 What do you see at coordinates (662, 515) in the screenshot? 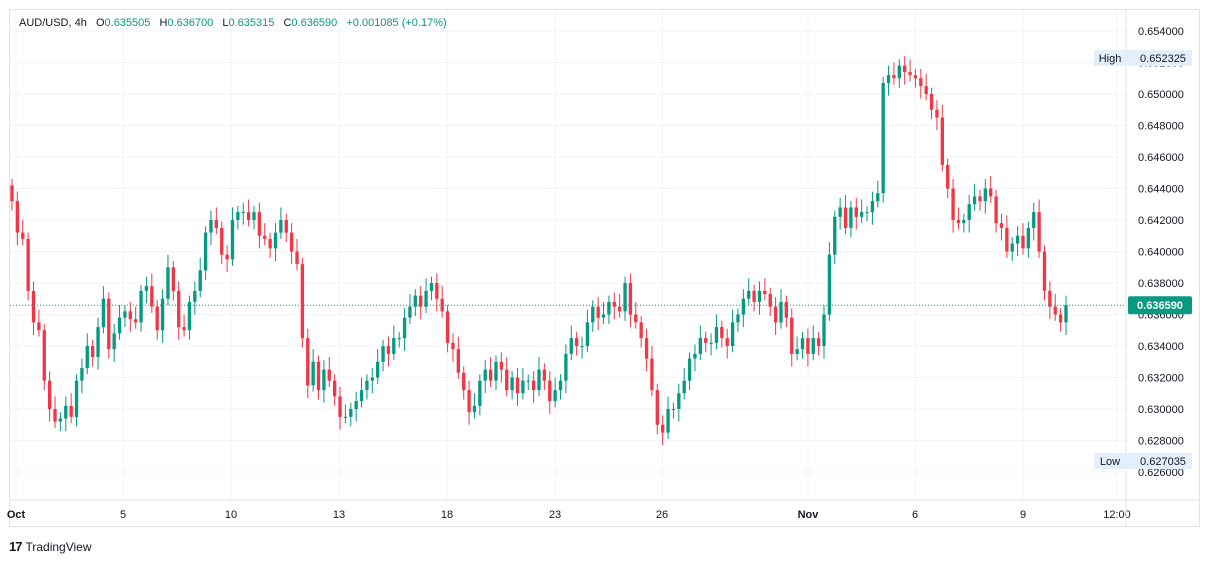
I see `time-axis-label: 26` at bounding box center [662, 515].